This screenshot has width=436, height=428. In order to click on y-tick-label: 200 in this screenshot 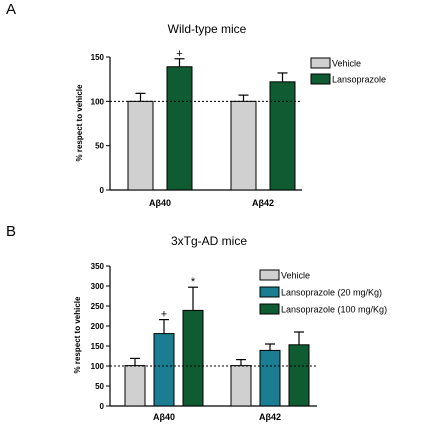, I will do `click(98, 326)`.